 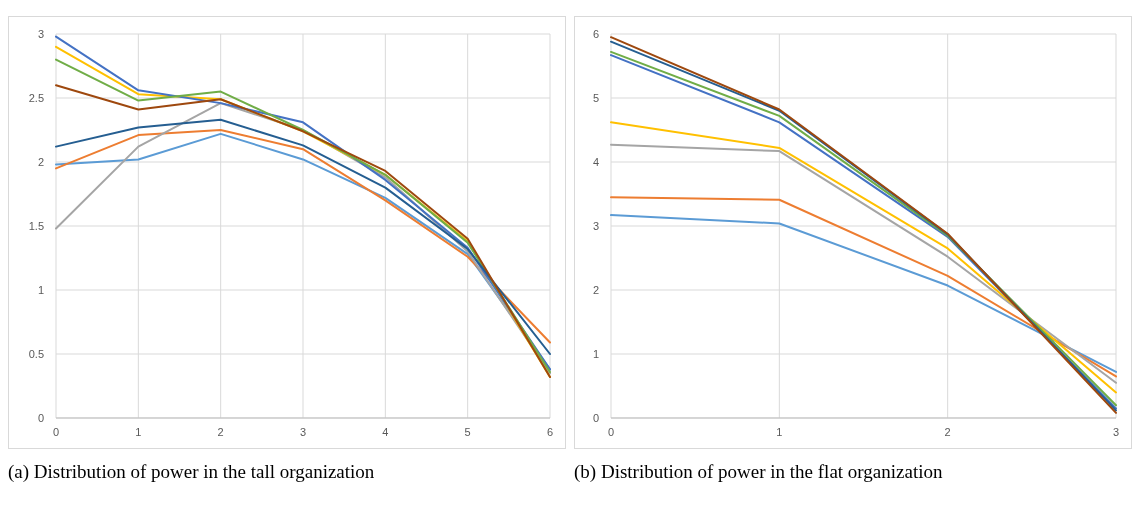 What do you see at coordinates (595, 161) in the screenshot?
I see `y-tick-label: 4` at bounding box center [595, 161].